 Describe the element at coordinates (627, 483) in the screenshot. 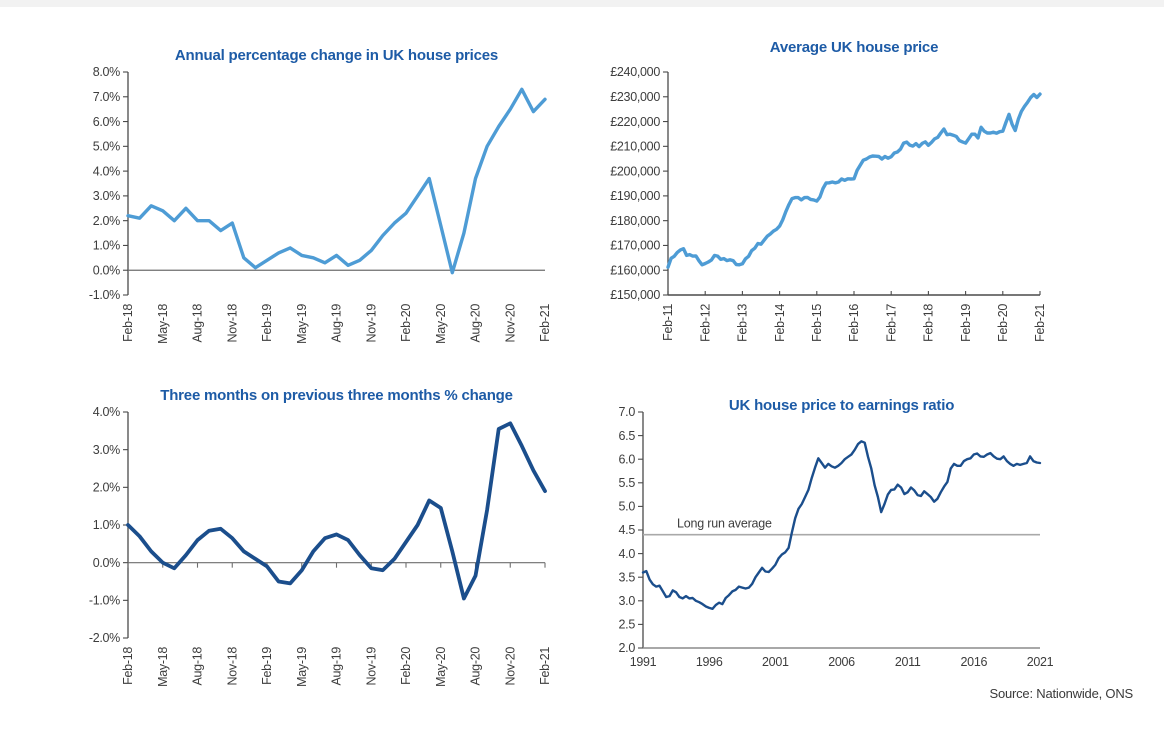

I see `svg-text: 5.5` at that location.